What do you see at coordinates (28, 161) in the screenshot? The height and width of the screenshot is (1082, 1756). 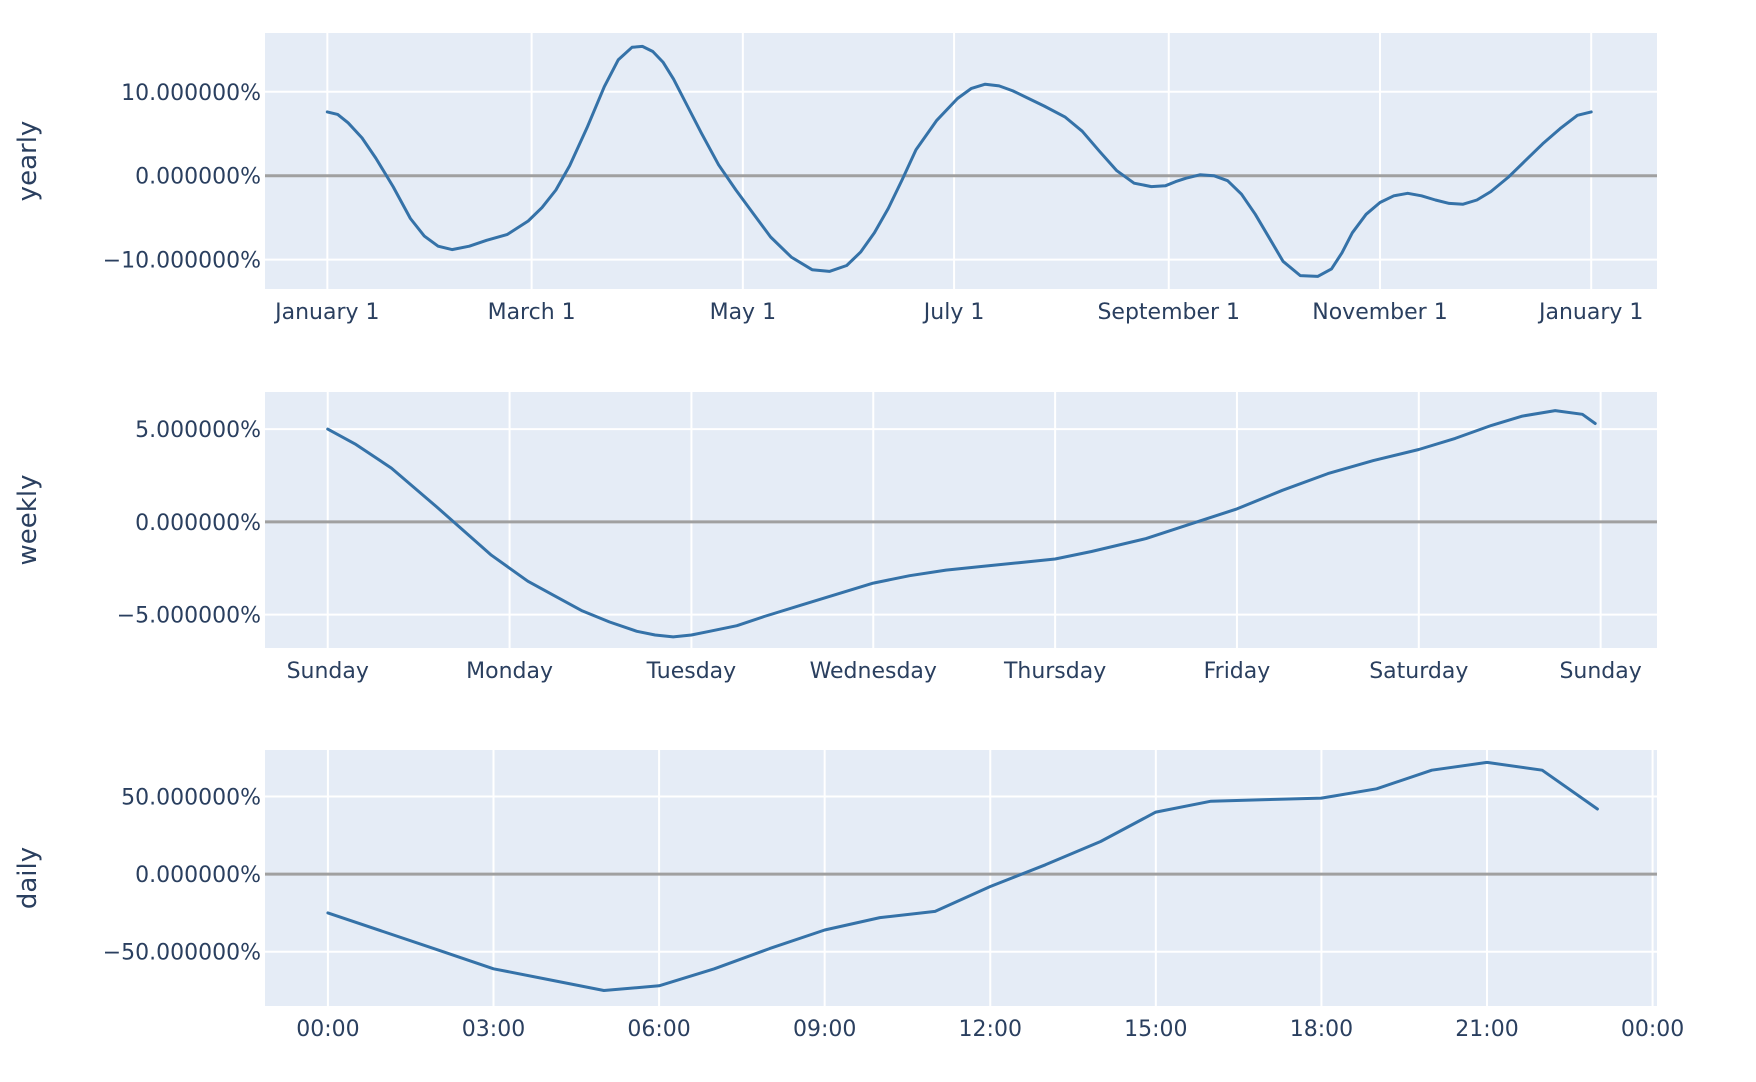 I see `y-axis-title: yearly` at bounding box center [28, 161].